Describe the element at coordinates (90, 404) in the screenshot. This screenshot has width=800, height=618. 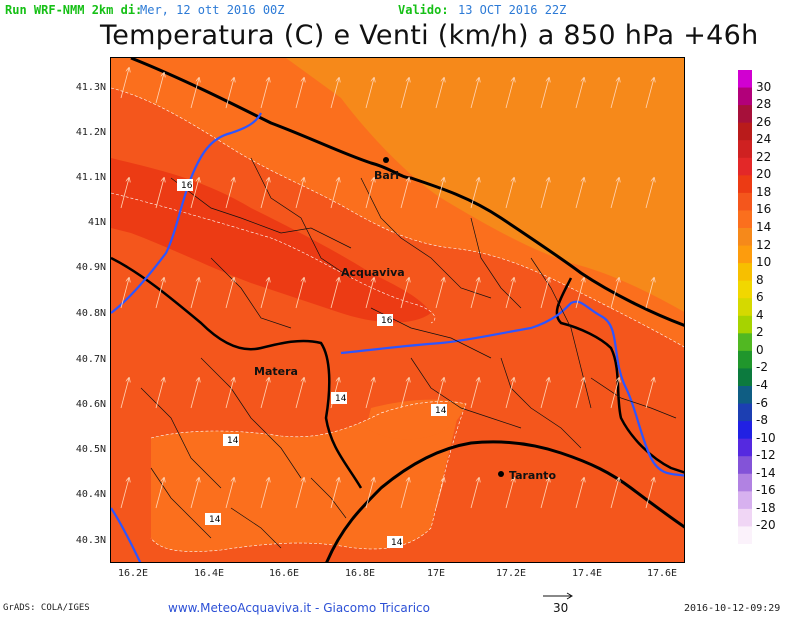
I see `lat-label: 40.6N` at that location.